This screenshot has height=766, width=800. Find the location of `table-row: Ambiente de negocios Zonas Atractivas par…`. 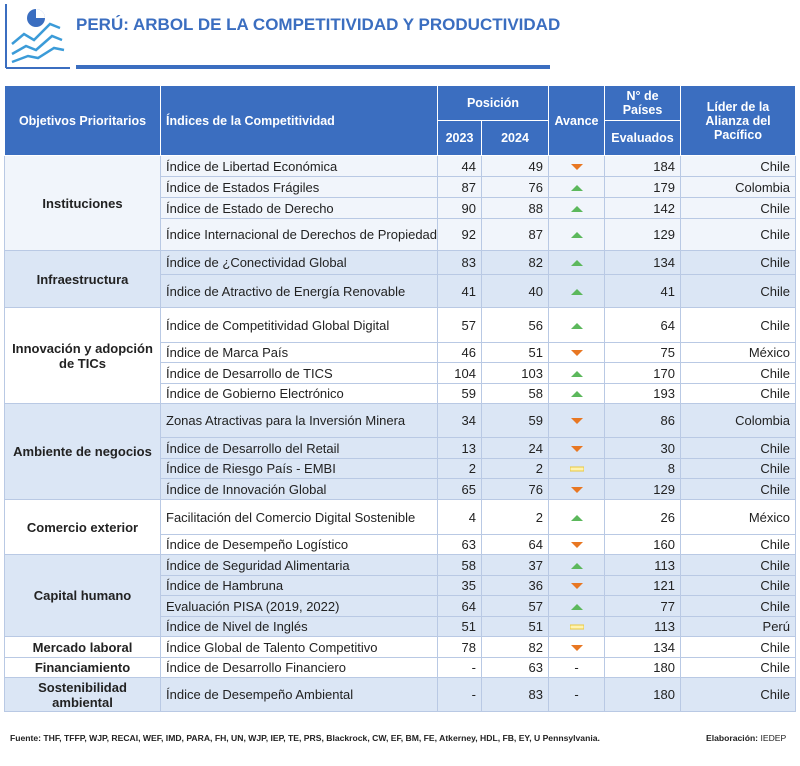

table-row: Ambiente de negocios Zonas Atractivas par… is located at coordinates (400, 451).